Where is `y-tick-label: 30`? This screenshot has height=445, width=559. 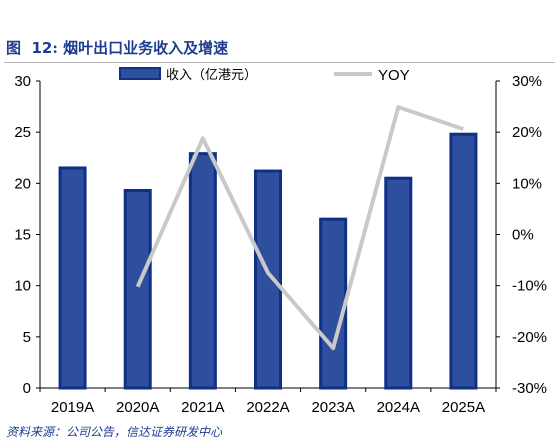 y-tick-label: 30 is located at coordinates (22, 81).